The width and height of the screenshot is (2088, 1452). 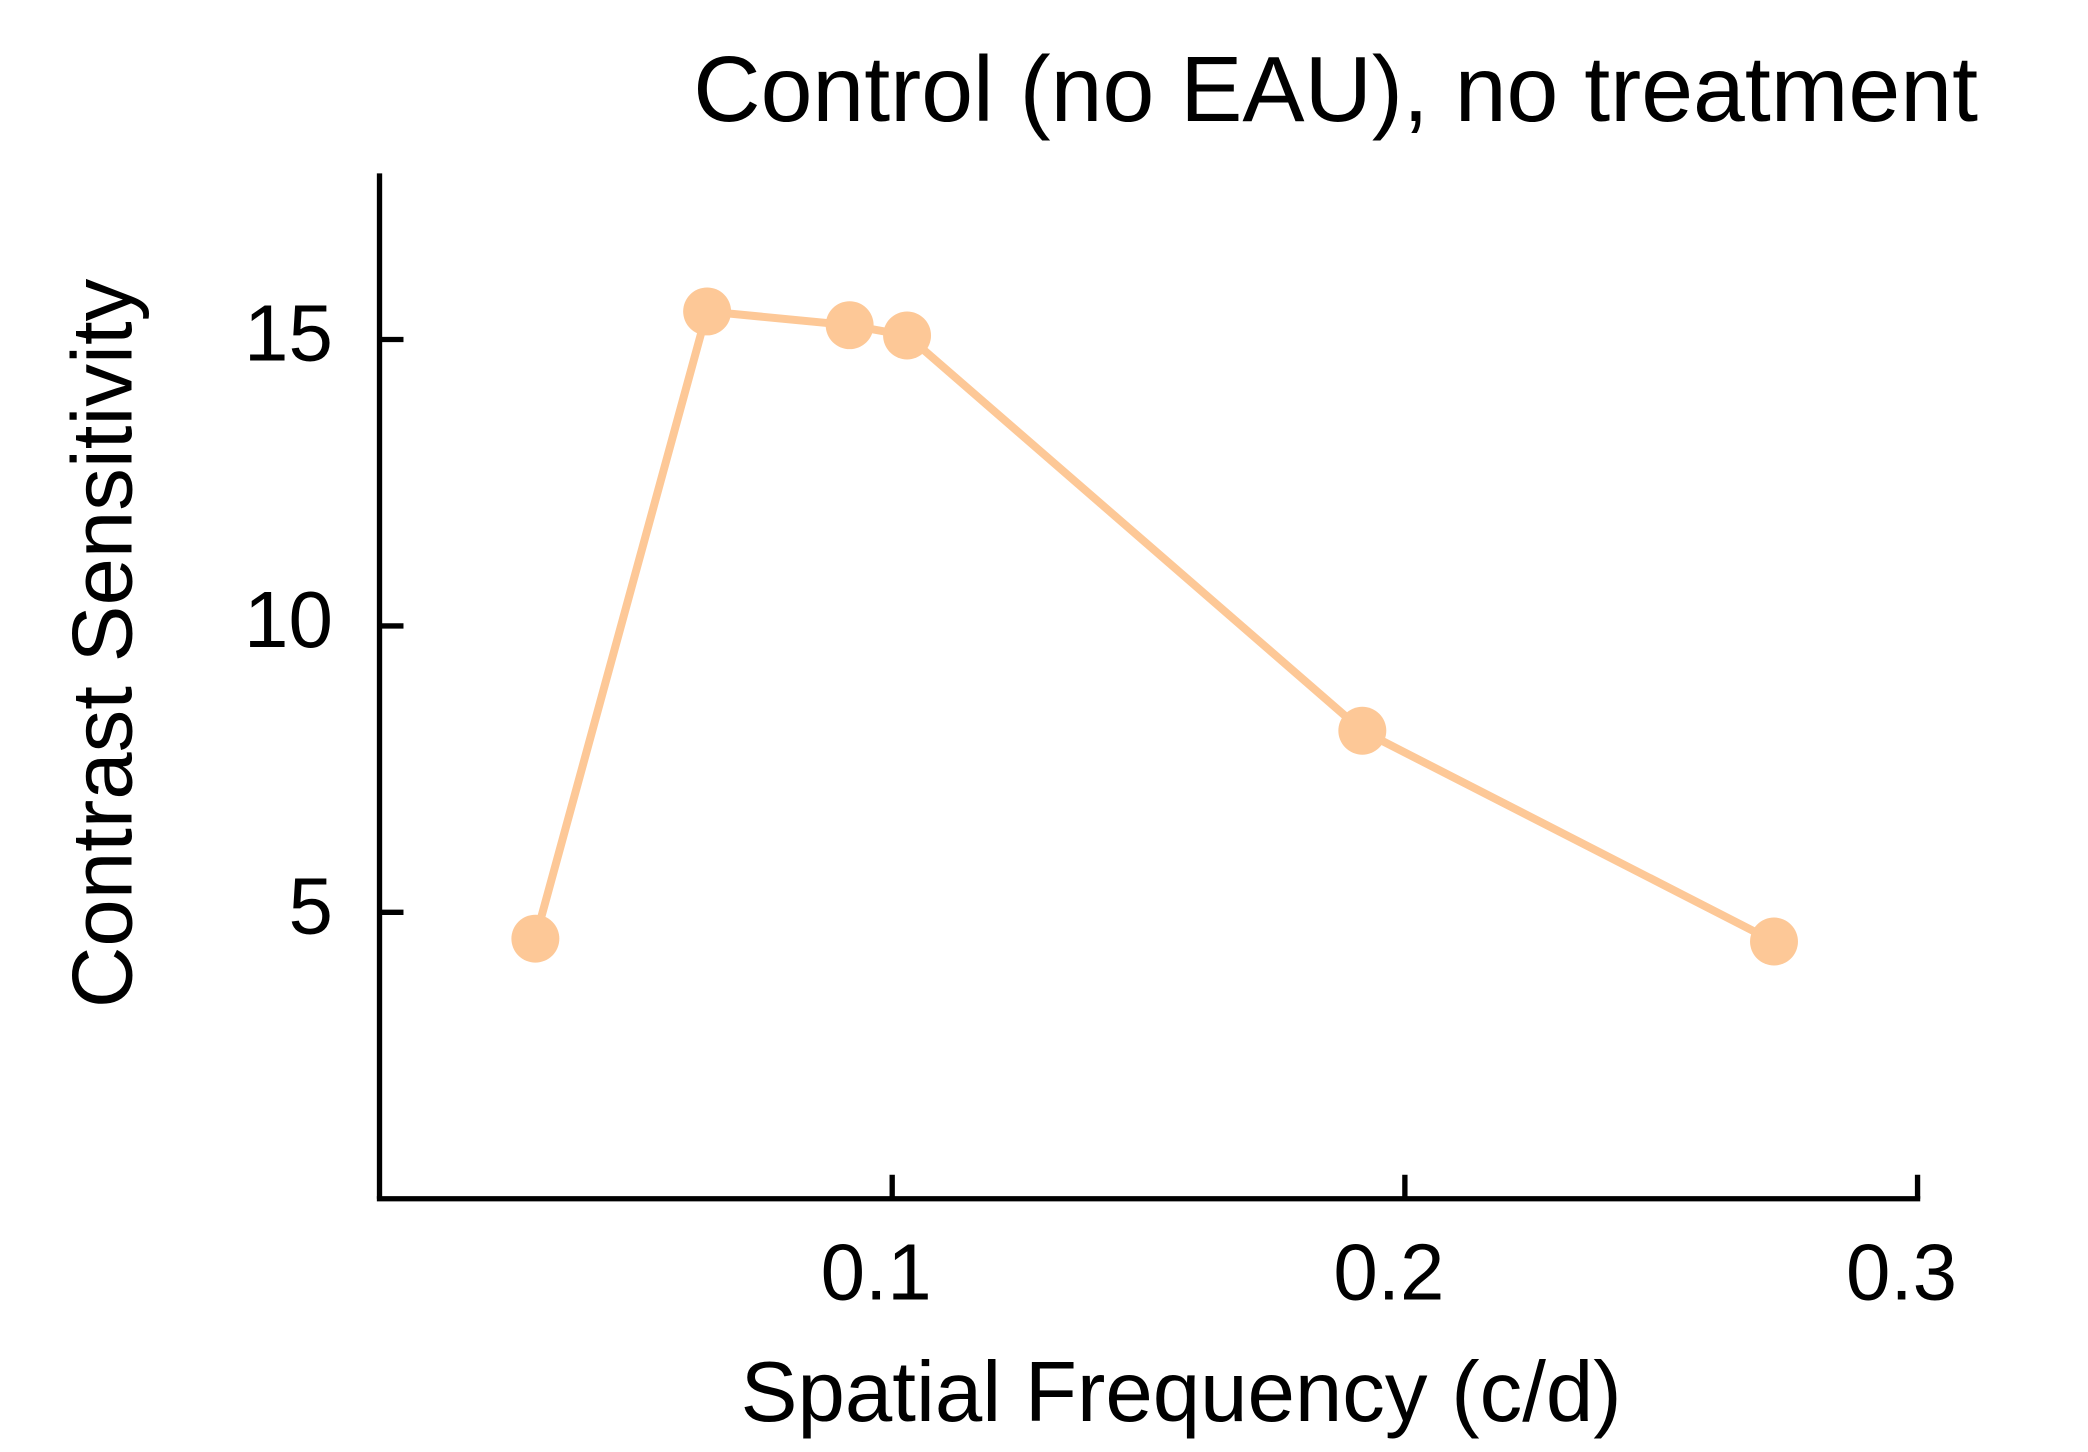 What do you see at coordinates (288, 333) in the screenshot?
I see `y-tick-label: 15` at bounding box center [288, 333].